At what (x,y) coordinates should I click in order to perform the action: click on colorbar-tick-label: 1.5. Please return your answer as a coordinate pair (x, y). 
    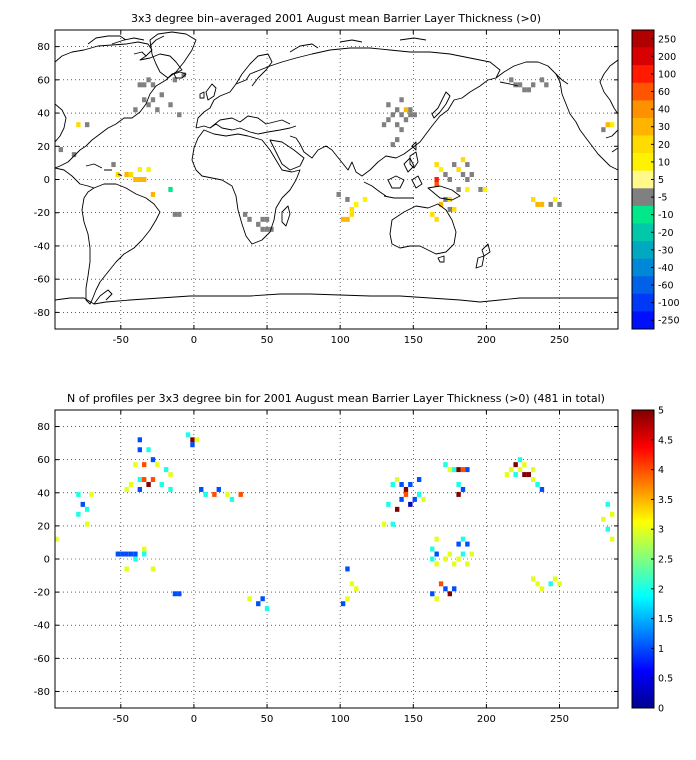
    Looking at the image, I should click on (665, 619).